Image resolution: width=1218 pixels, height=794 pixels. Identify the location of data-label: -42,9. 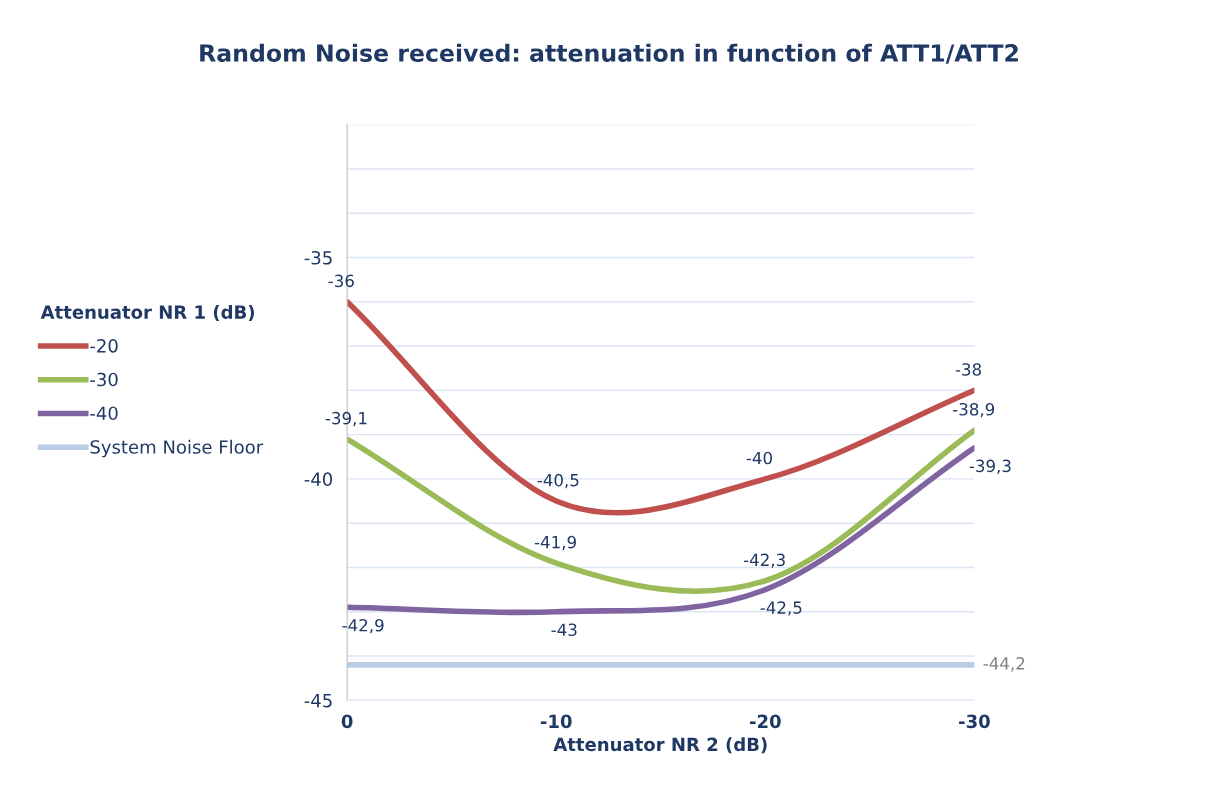
(363, 626).